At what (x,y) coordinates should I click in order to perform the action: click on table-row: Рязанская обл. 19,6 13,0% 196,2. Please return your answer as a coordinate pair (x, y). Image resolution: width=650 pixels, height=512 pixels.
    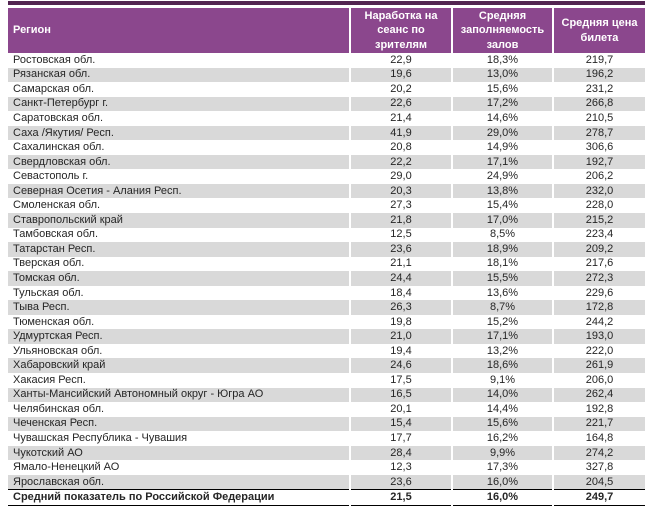
    Looking at the image, I should click on (326, 75).